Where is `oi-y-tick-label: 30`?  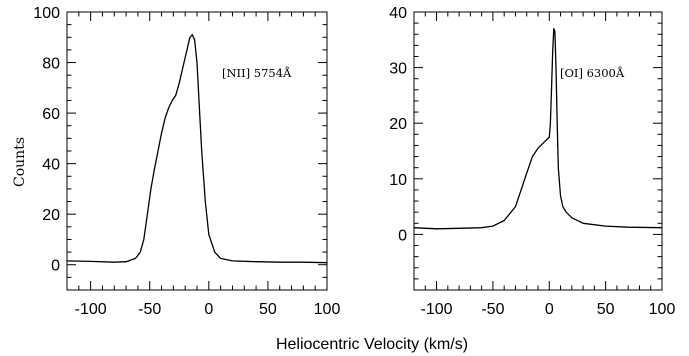 oi-y-tick-label: 30 is located at coordinates (398, 69).